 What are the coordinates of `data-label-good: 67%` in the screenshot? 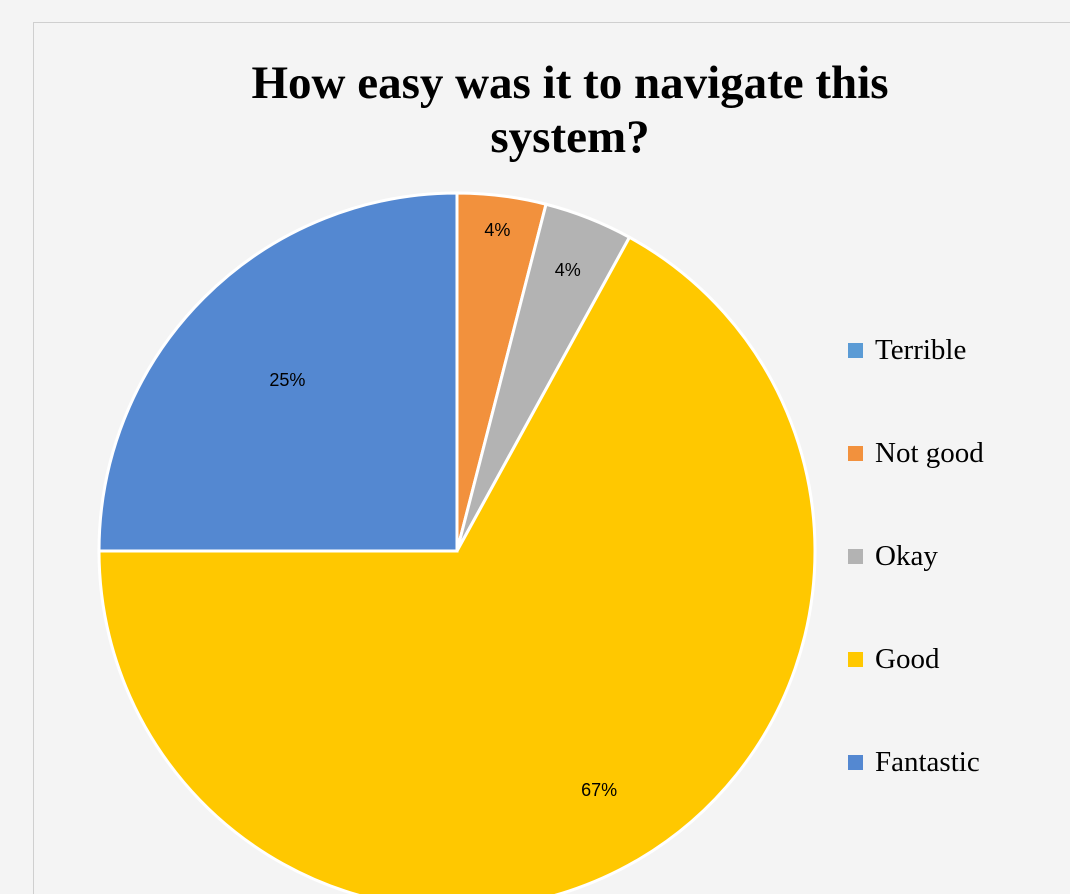 It's located at (599, 790).